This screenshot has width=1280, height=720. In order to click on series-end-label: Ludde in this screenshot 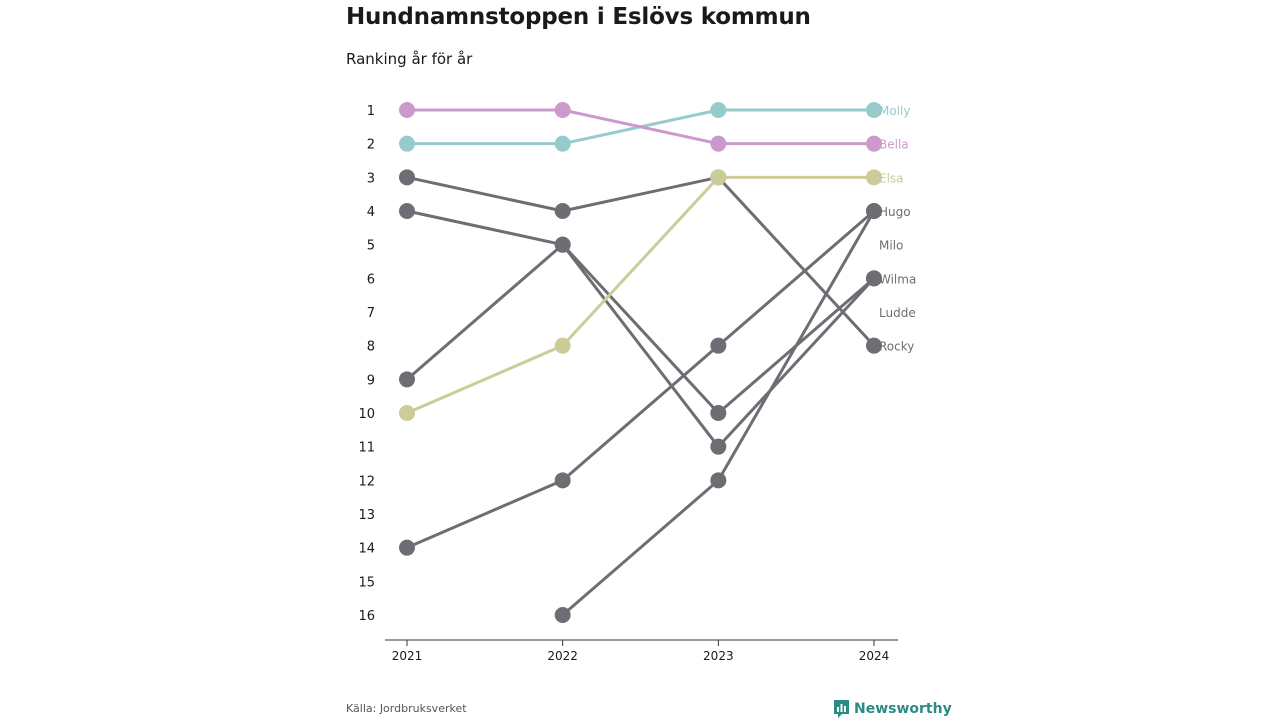, I will do `click(897, 313)`.